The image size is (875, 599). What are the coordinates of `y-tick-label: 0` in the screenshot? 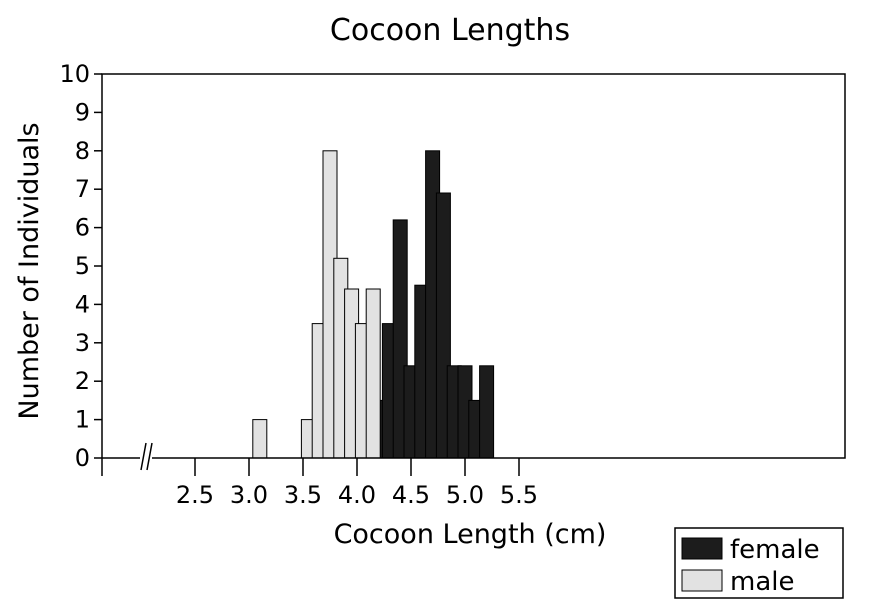 It's located at (82, 458).